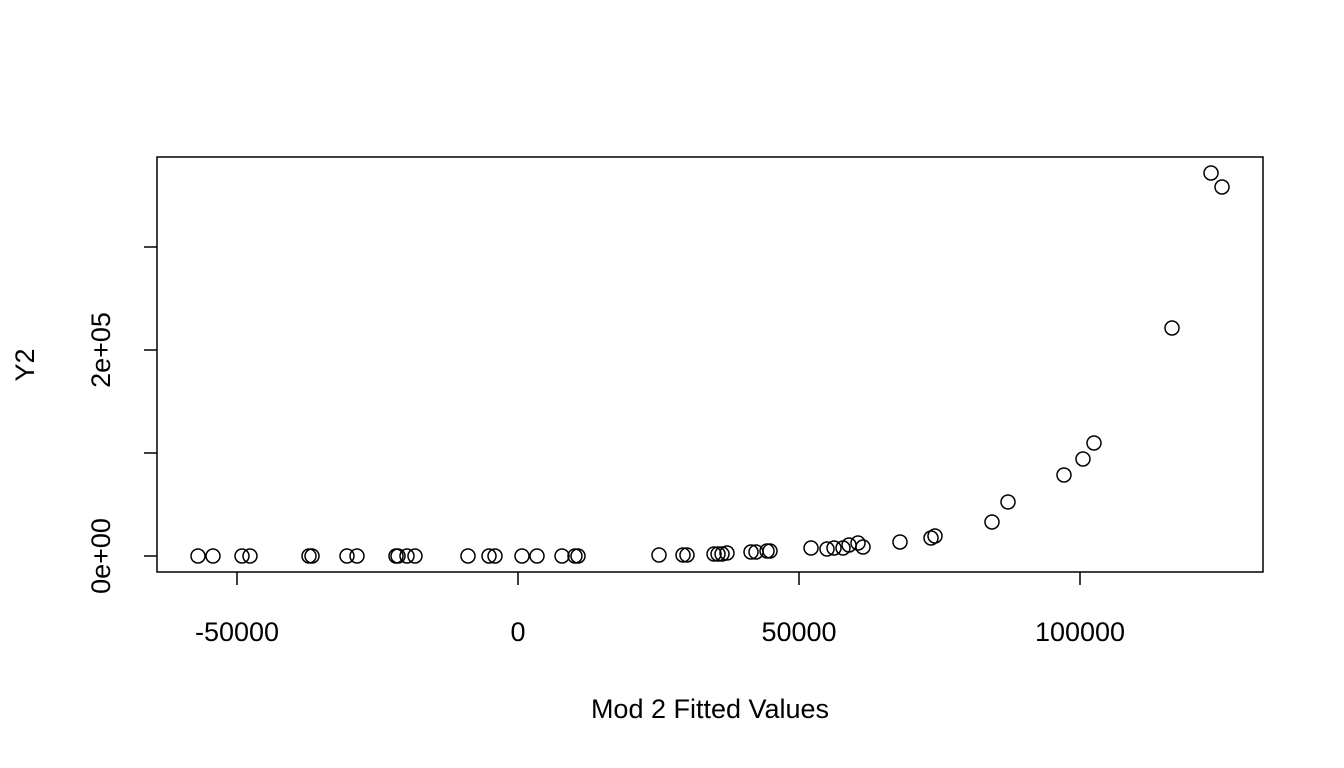 The image size is (1344, 768). What do you see at coordinates (25, 364) in the screenshot?
I see `y-axis-label: Y2` at bounding box center [25, 364].